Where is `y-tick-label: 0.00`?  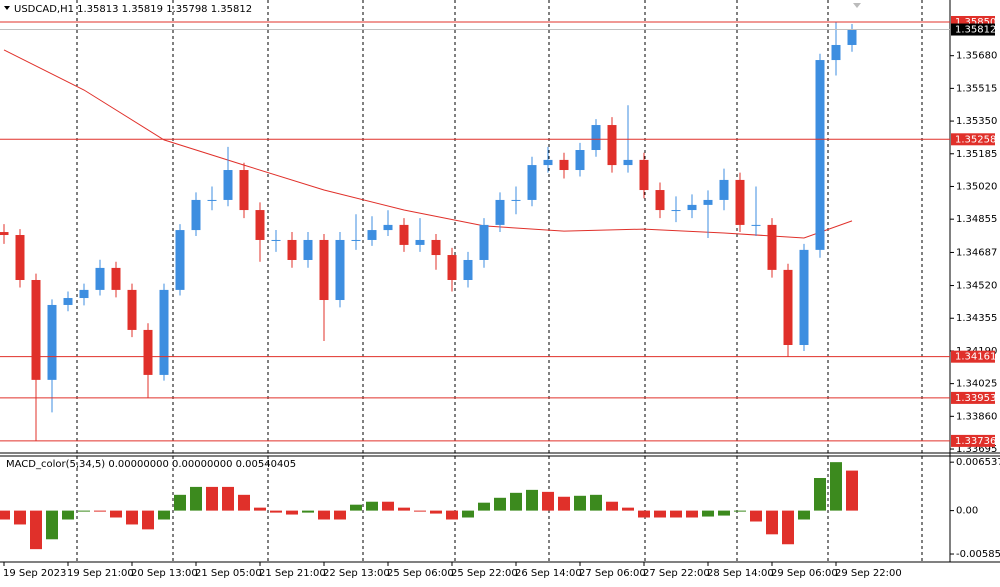
y-tick-label: 0.00 is located at coordinates (967, 511).